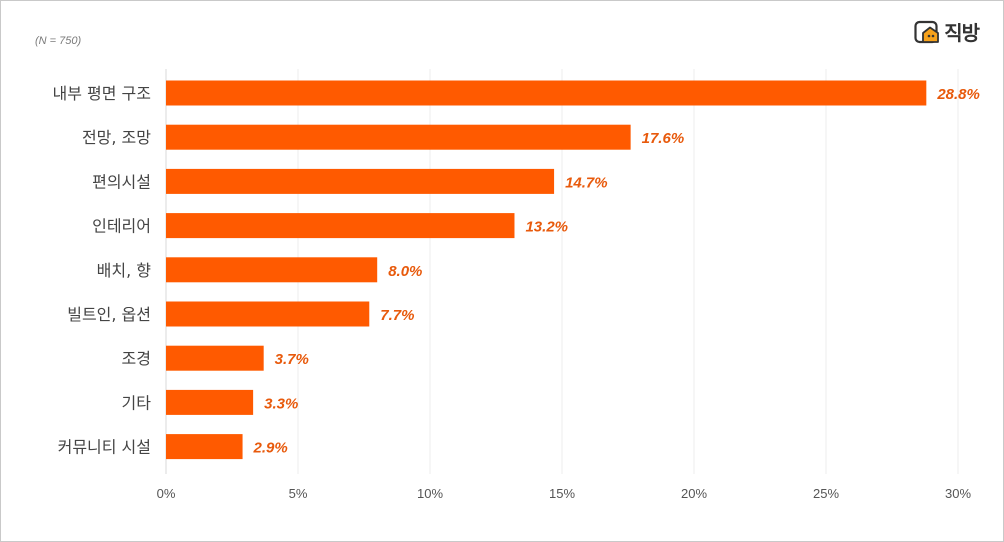 This screenshot has width=1004, height=542. What do you see at coordinates (136, 358) in the screenshot?
I see `category-label: 조경` at bounding box center [136, 358].